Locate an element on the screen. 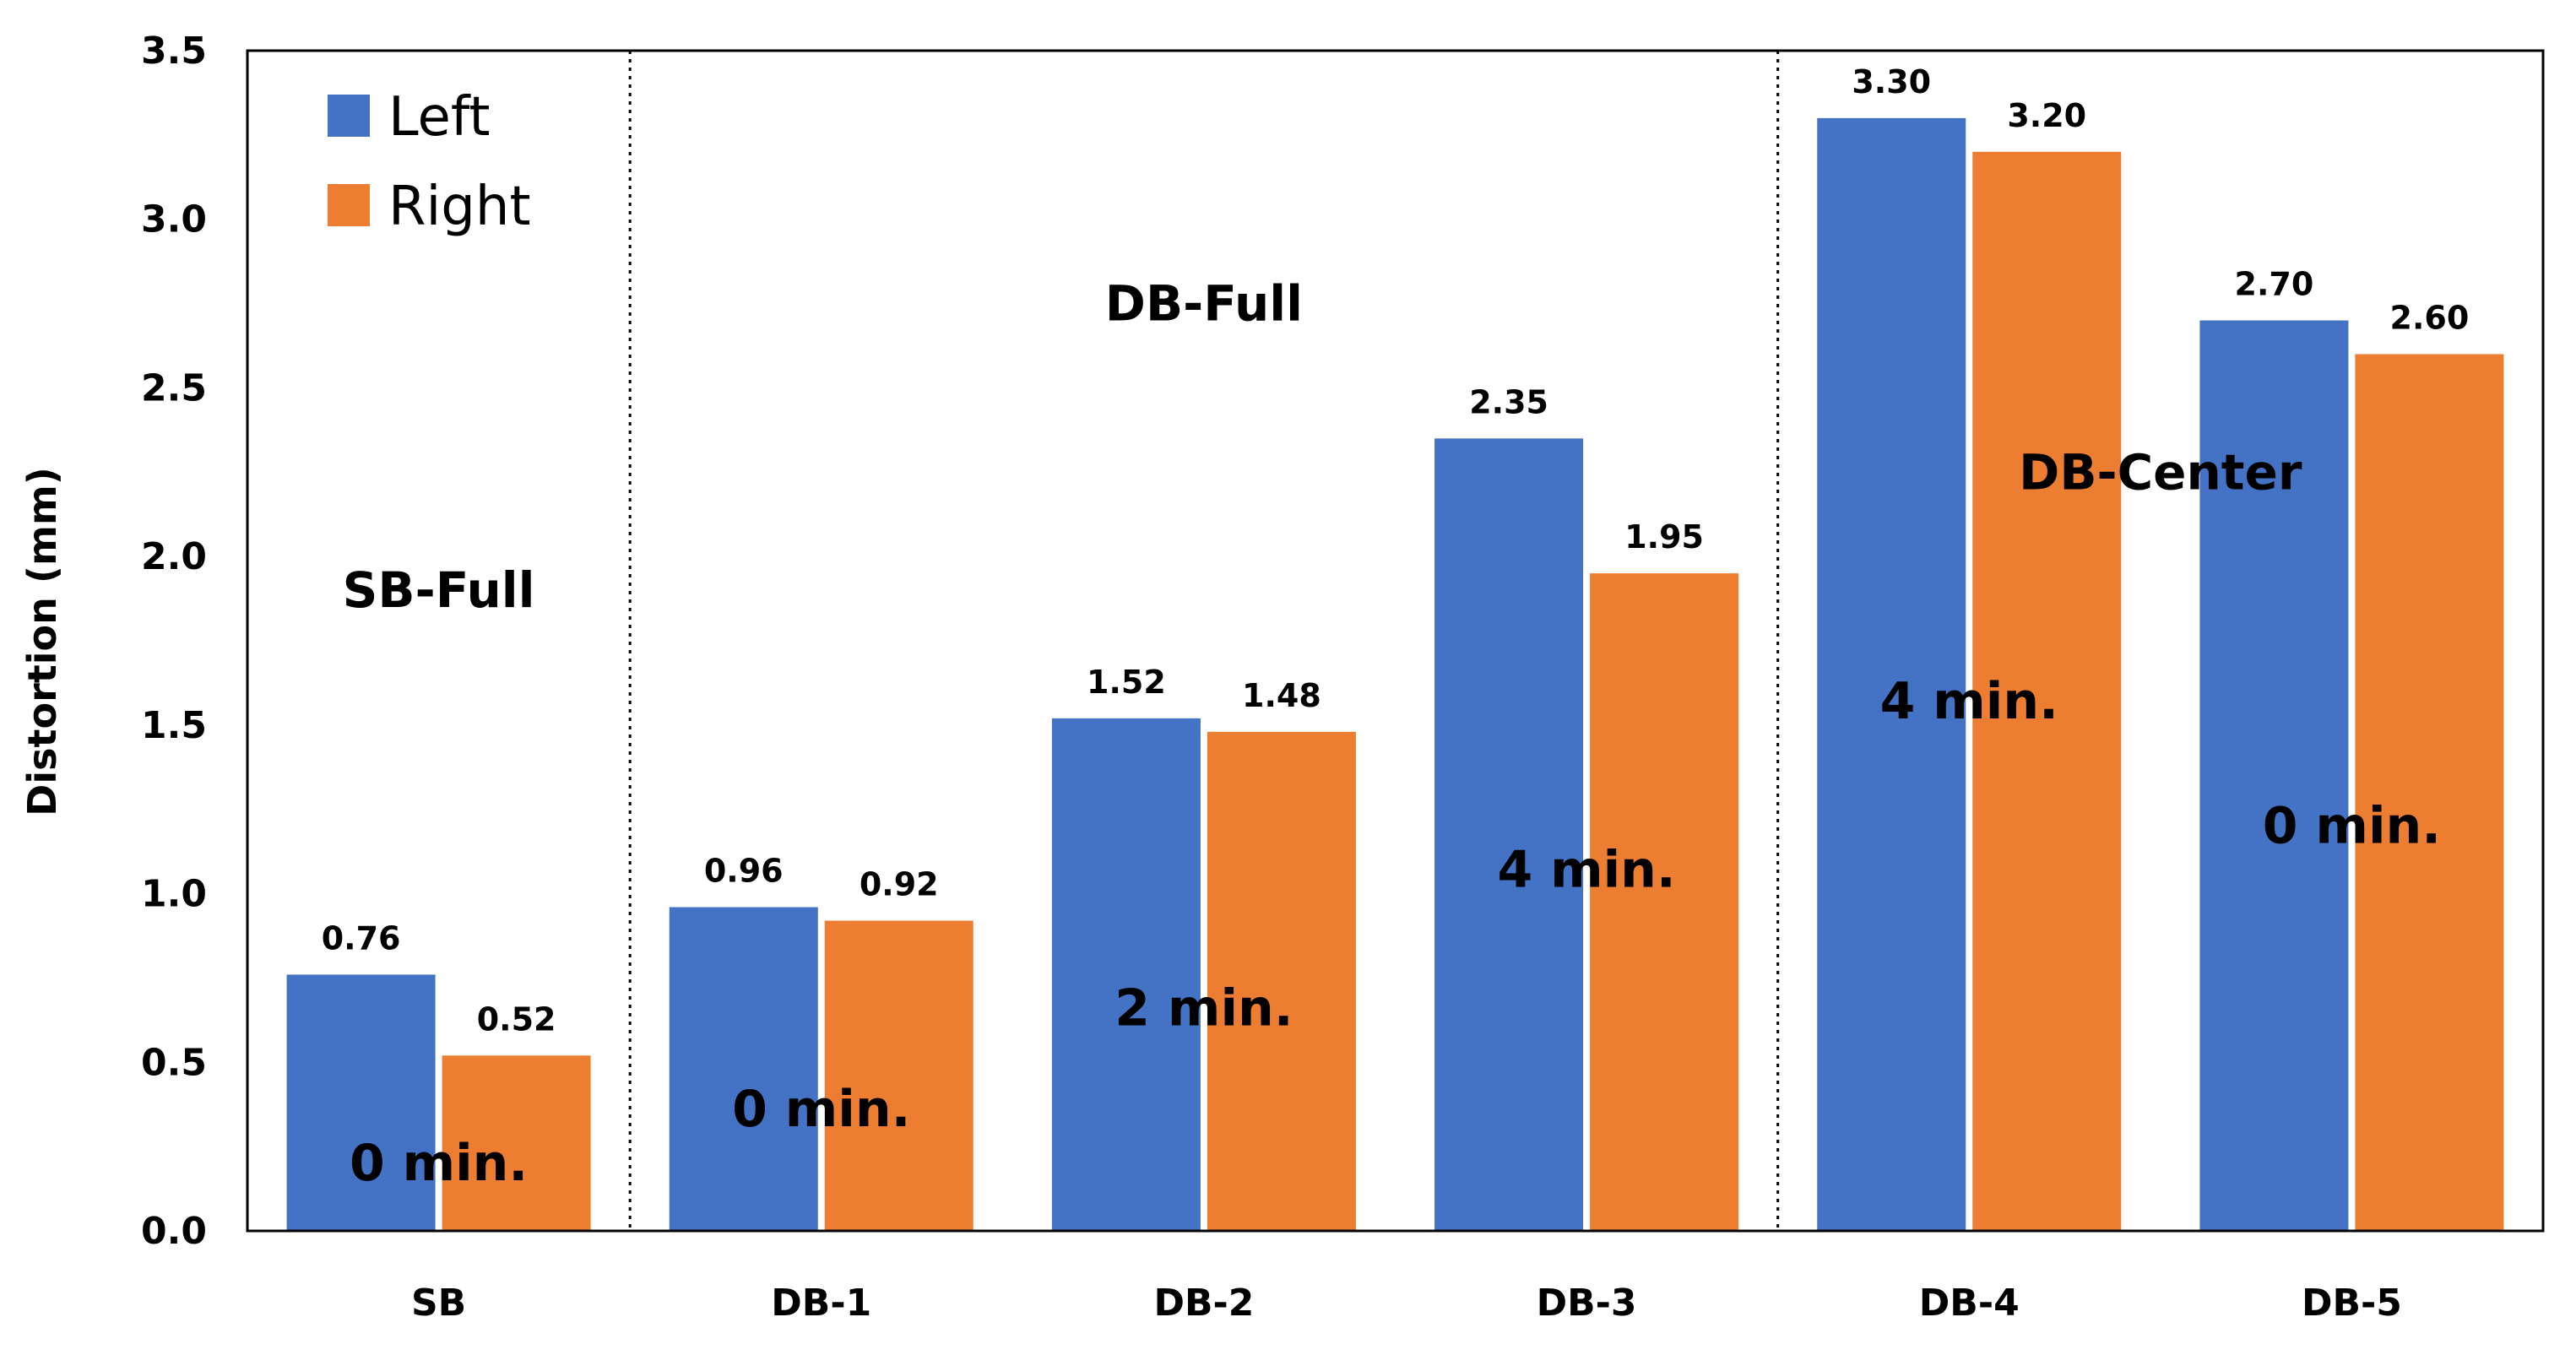 The image size is (2576, 1355). data-label: 0.96 is located at coordinates (744, 871).